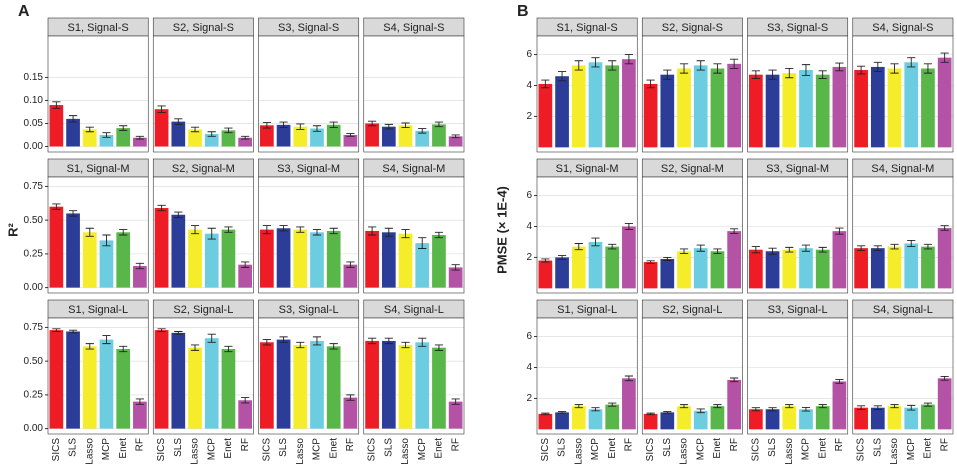 The width and height of the screenshot is (957, 476). What do you see at coordinates (34, 146) in the screenshot?
I see `y-tick-label: 0.00` at bounding box center [34, 146].